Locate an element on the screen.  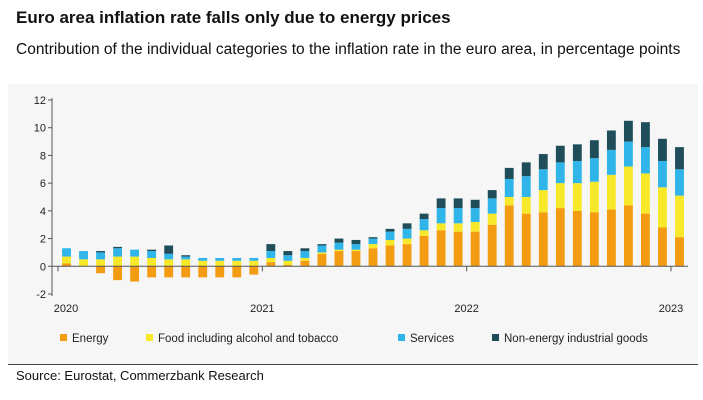
y-tick-label: 10 is located at coordinates (40, 129).